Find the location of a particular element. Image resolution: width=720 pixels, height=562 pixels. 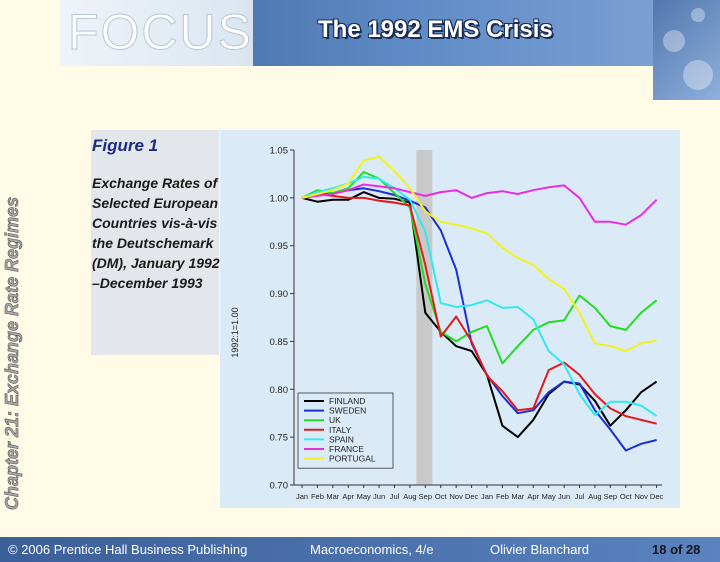

y-tick-label: 1.05 is located at coordinates (279, 151).